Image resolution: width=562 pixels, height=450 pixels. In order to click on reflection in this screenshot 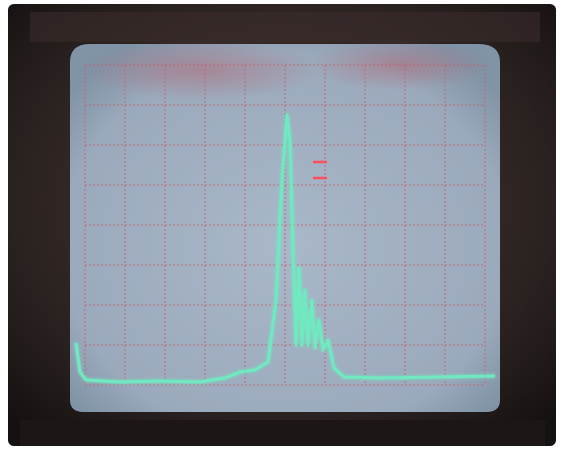, I will do `click(200, 70)`.